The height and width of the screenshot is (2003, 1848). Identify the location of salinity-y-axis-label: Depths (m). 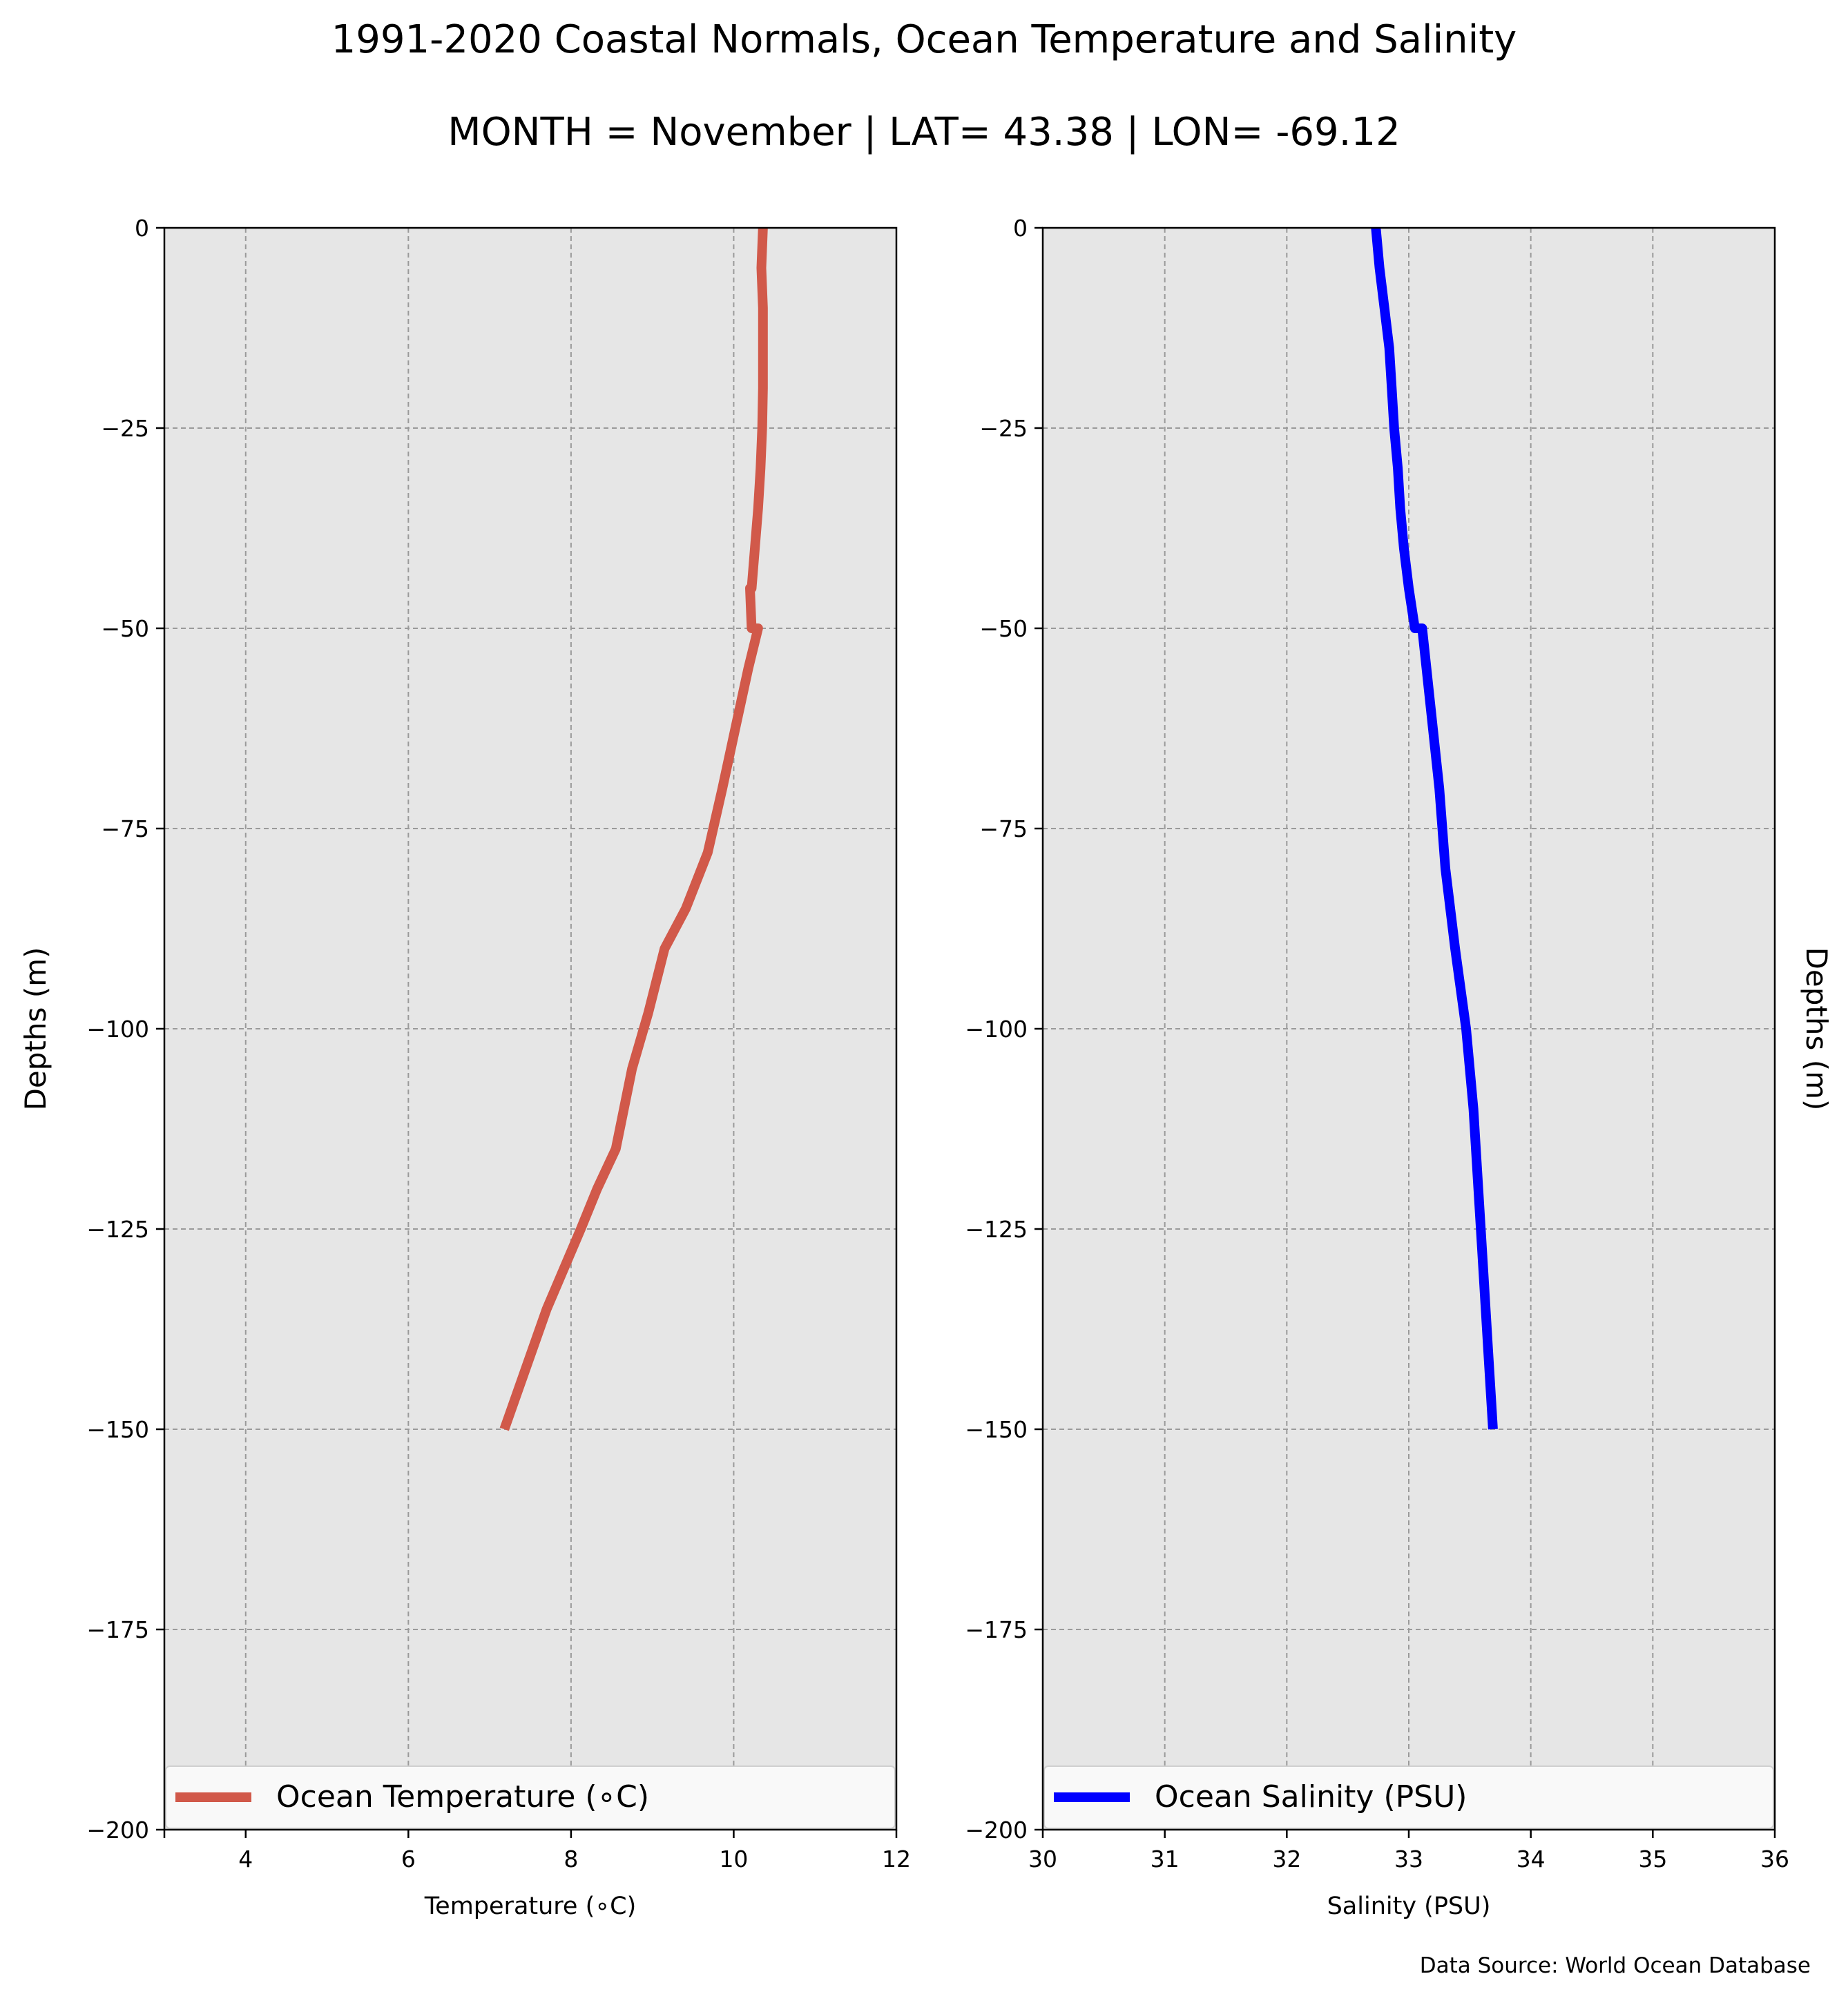
(1816, 1029).